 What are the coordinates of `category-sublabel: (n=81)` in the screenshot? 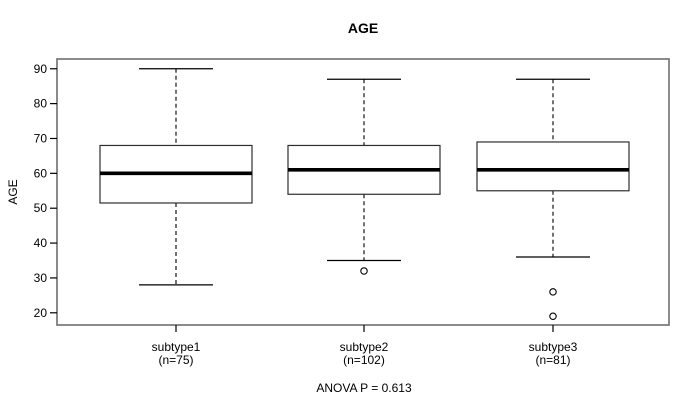 It's located at (552, 360).